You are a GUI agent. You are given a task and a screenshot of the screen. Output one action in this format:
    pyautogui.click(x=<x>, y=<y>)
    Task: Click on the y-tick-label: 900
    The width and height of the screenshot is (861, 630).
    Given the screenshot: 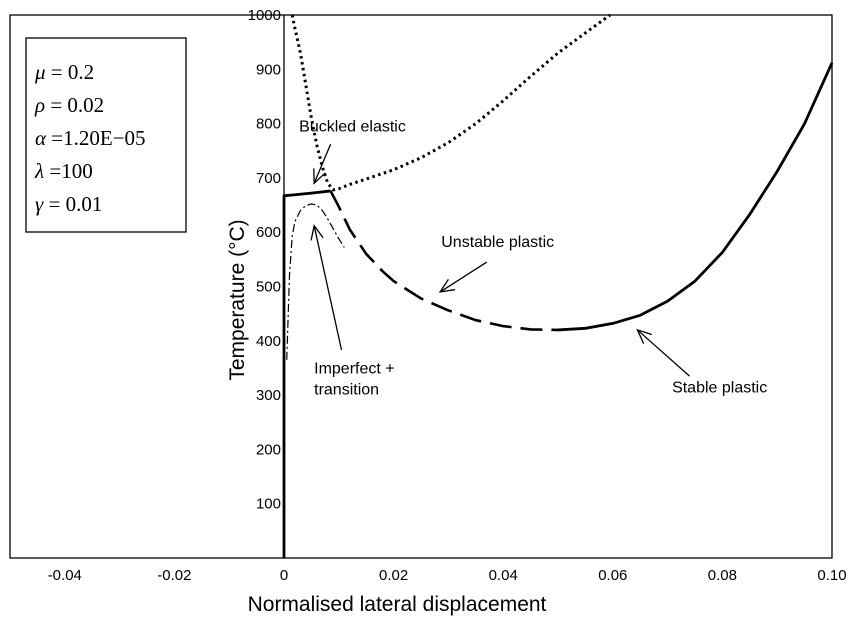 What is the action you would take?
    pyautogui.click(x=268, y=69)
    